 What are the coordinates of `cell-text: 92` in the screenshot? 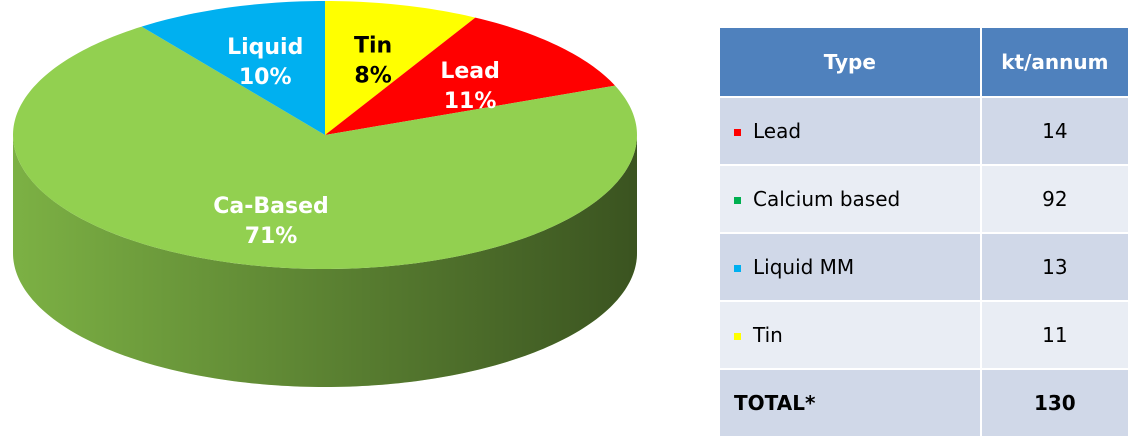 It's located at (1055, 199).